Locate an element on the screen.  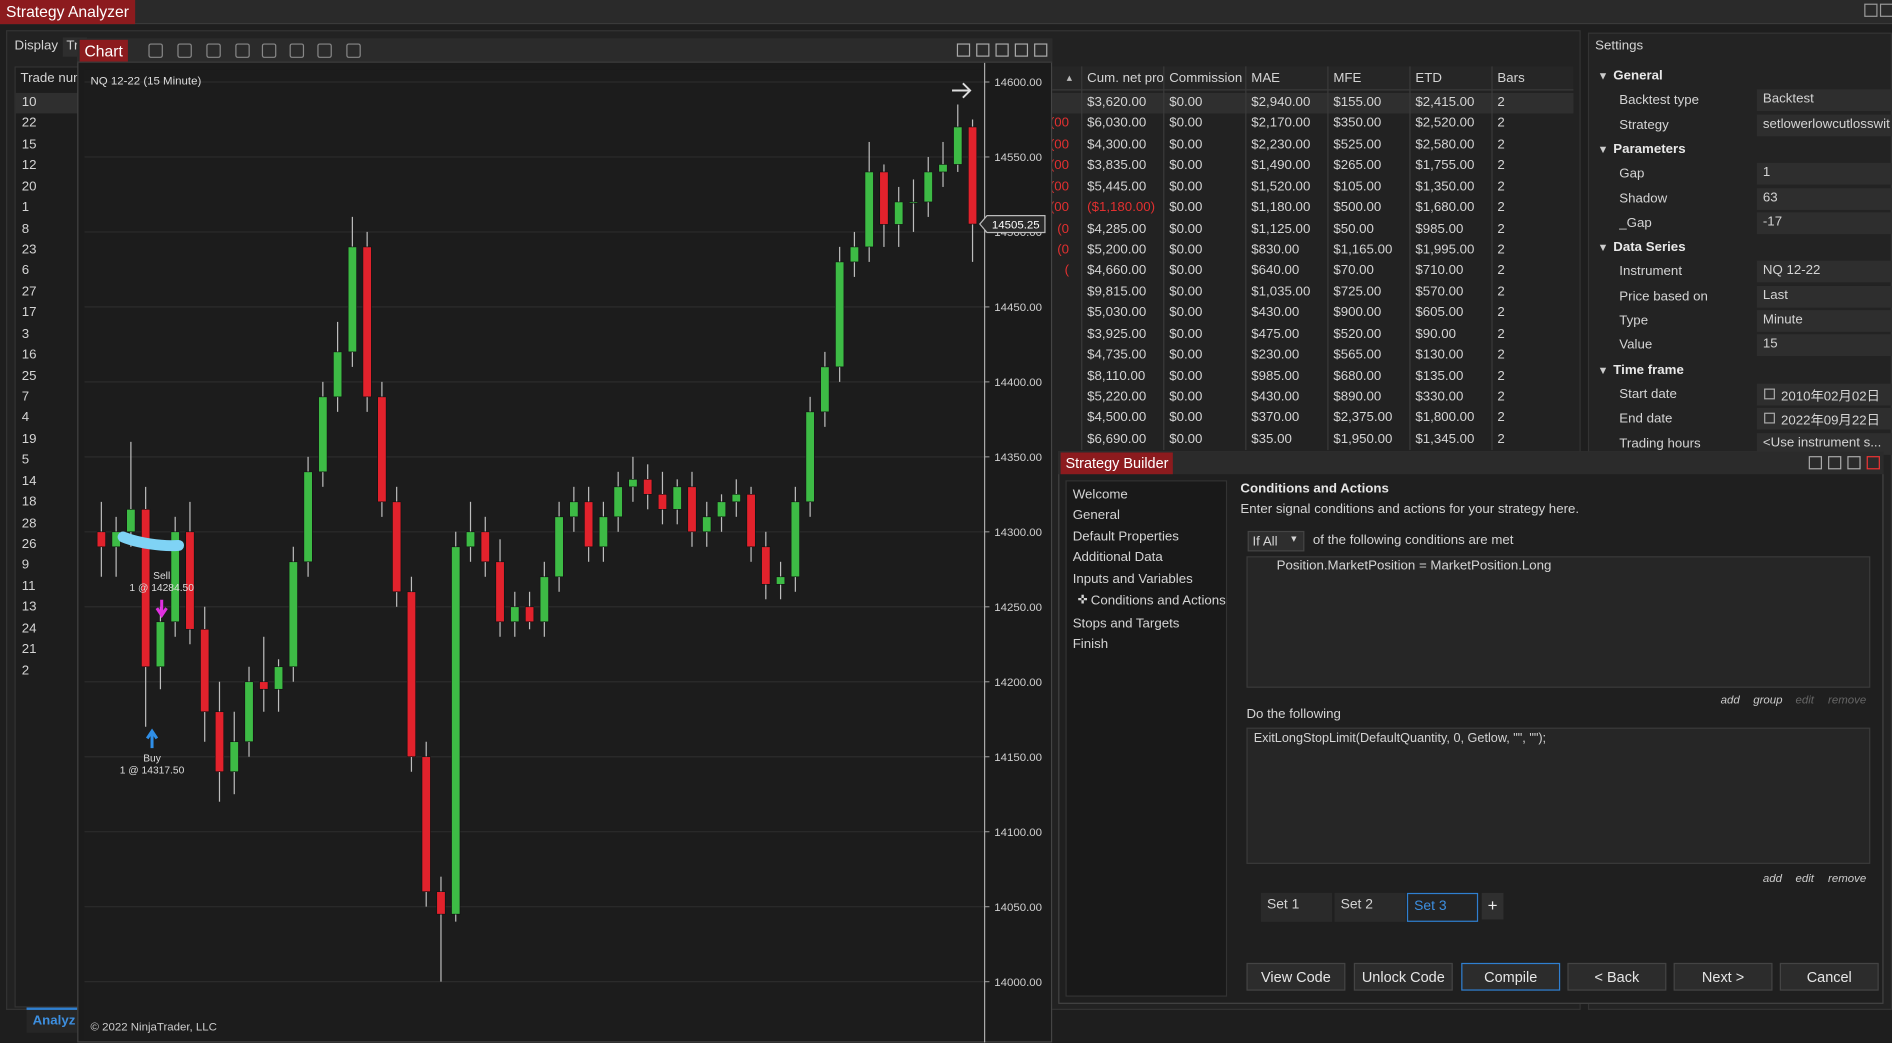
nav-item: Inputs and Variables is located at coordinates (1132, 579).